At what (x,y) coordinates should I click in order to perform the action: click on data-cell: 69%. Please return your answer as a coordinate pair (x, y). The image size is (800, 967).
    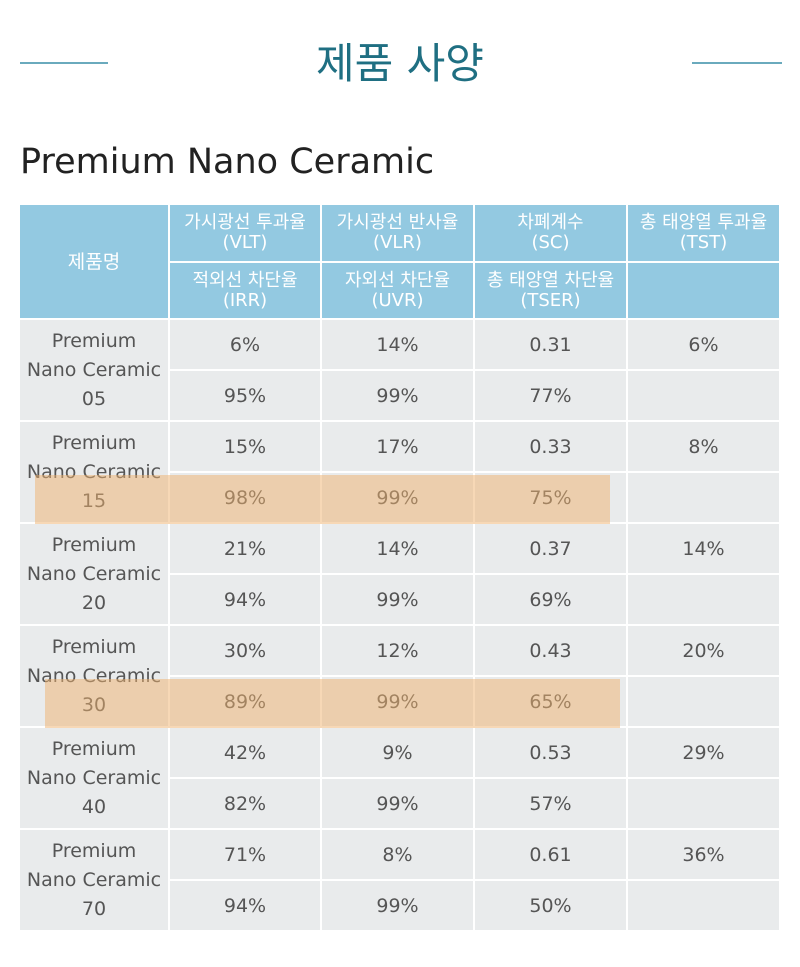
    Looking at the image, I should click on (551, 600).